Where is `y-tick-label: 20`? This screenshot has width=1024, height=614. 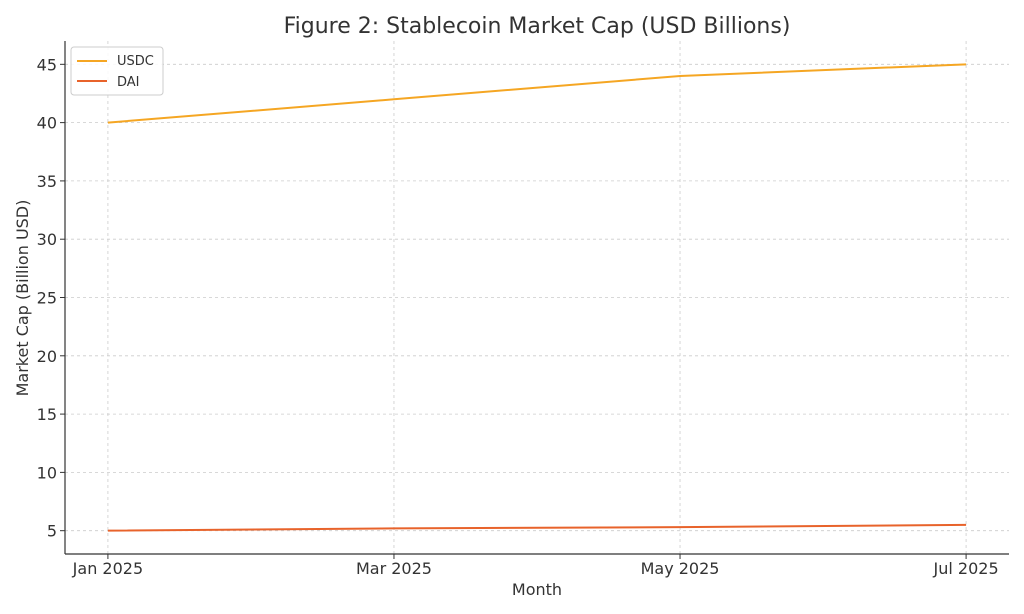 y-tick-label: 20 is located at coordinates (47, 356).